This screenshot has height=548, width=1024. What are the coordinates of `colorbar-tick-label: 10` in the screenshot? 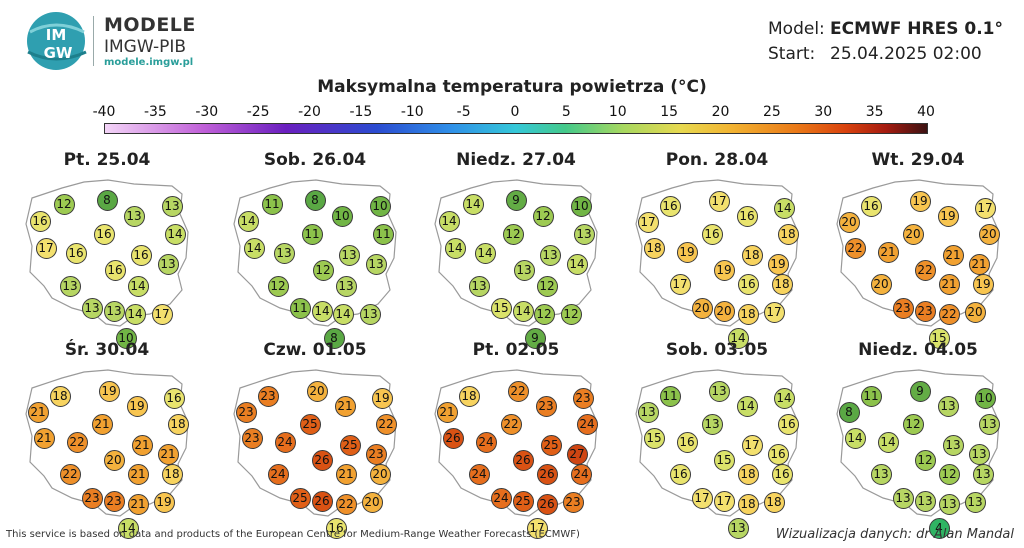 It's located at (617, 112).